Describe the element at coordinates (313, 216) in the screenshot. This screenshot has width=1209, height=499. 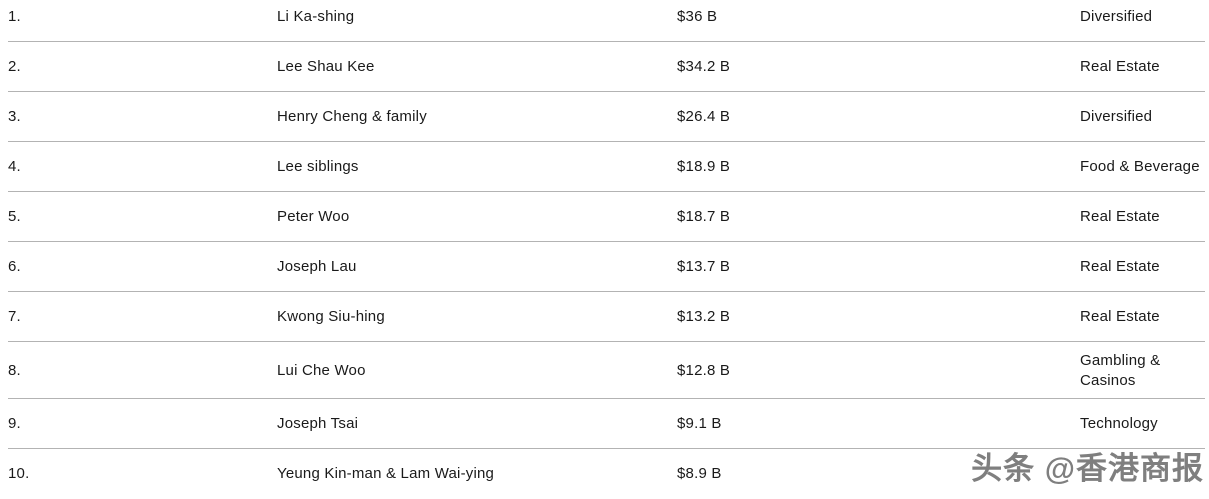
I see `name-cell: Peter Woo` at that location.